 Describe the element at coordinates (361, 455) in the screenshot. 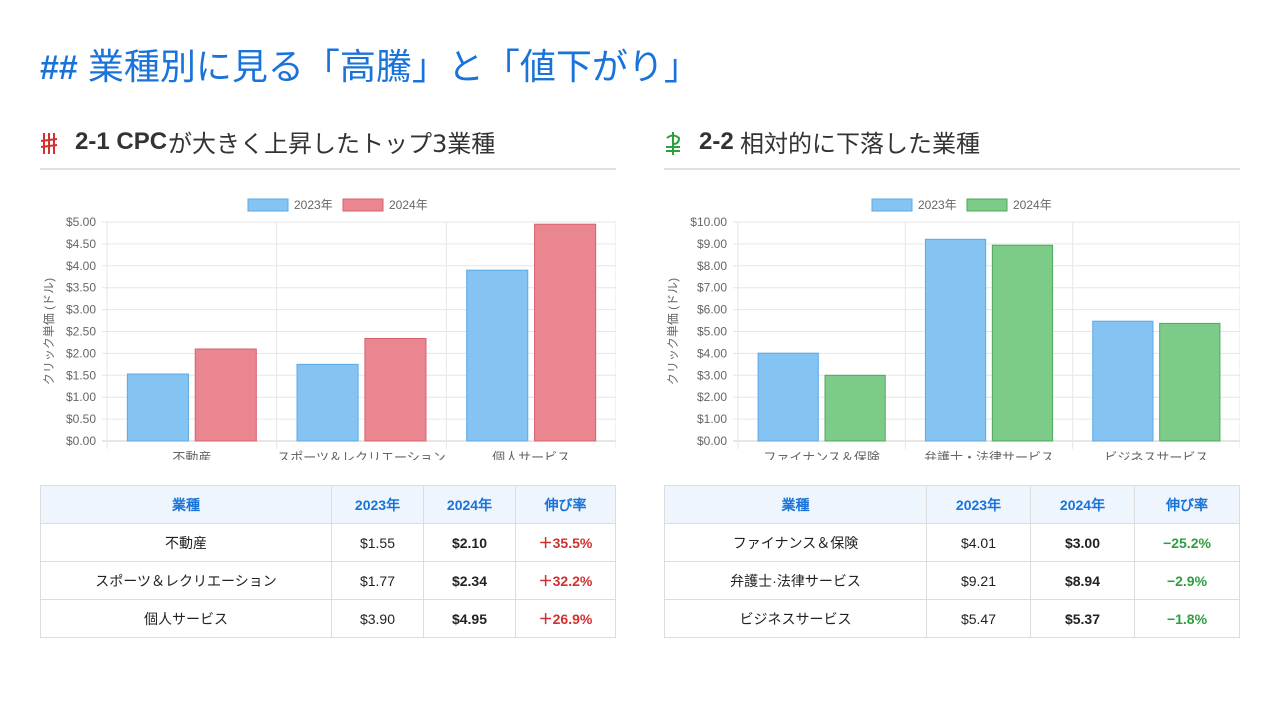

I see `x-tick-label: スポーツ＆レクリエーション` at that location.